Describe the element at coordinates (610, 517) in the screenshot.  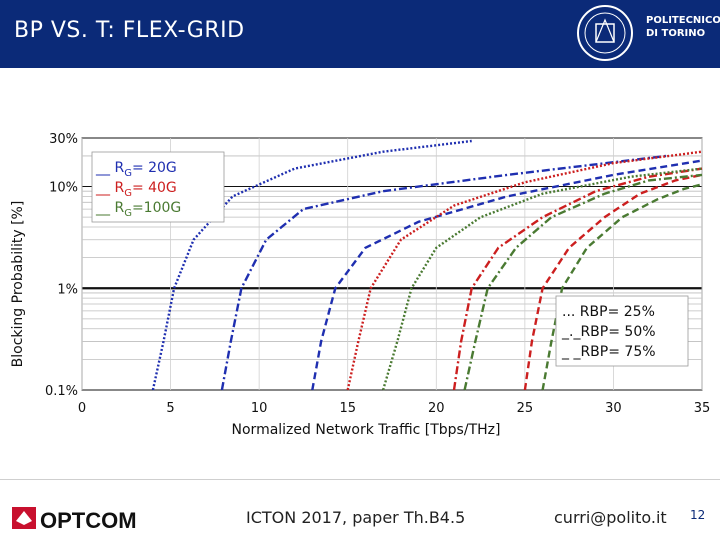
I see `footer-email: curri@polito.it` at that location.